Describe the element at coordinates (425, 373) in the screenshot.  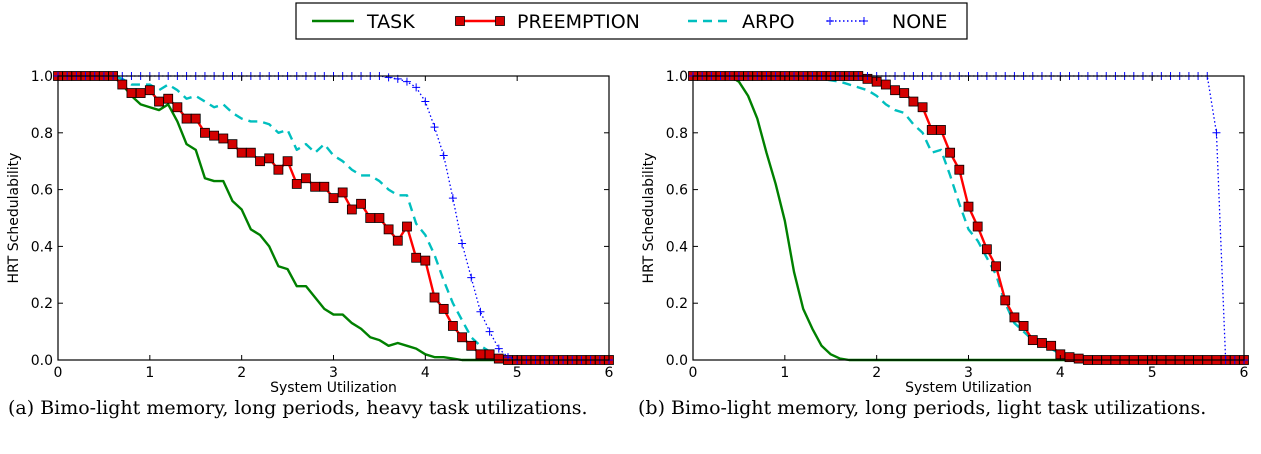
I see `x-tick-label: 4` at that location.